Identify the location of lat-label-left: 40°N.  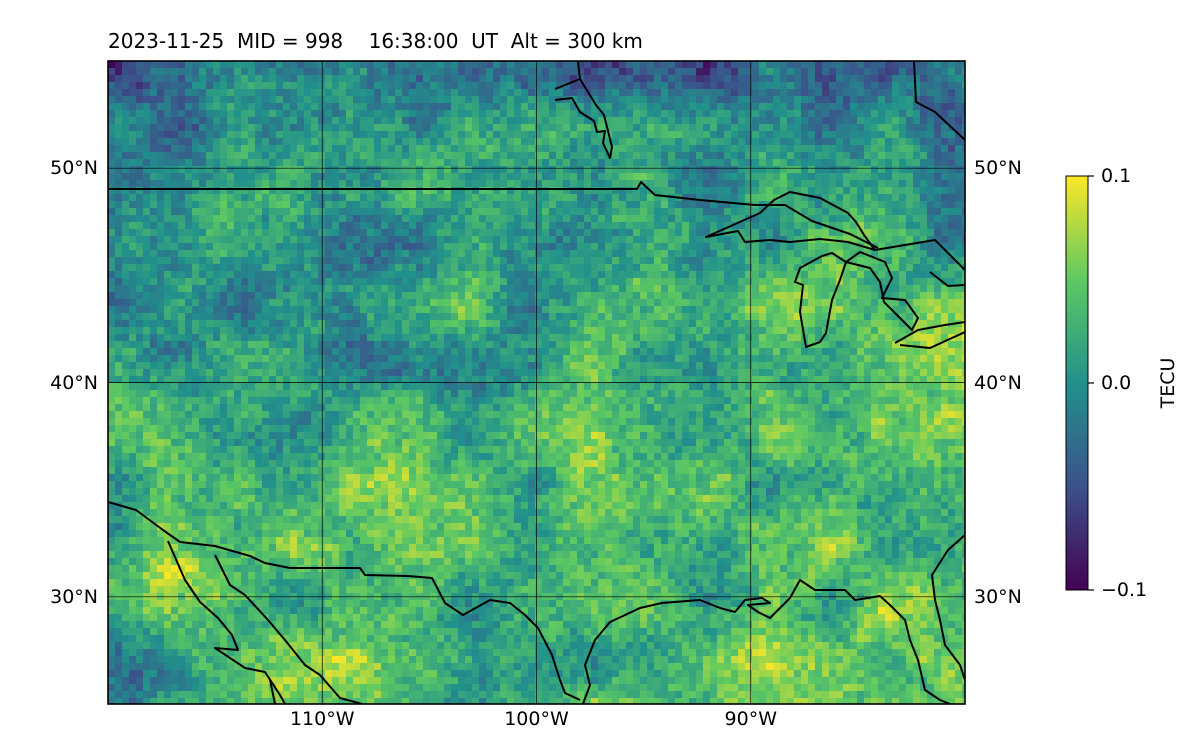
(74, 382).